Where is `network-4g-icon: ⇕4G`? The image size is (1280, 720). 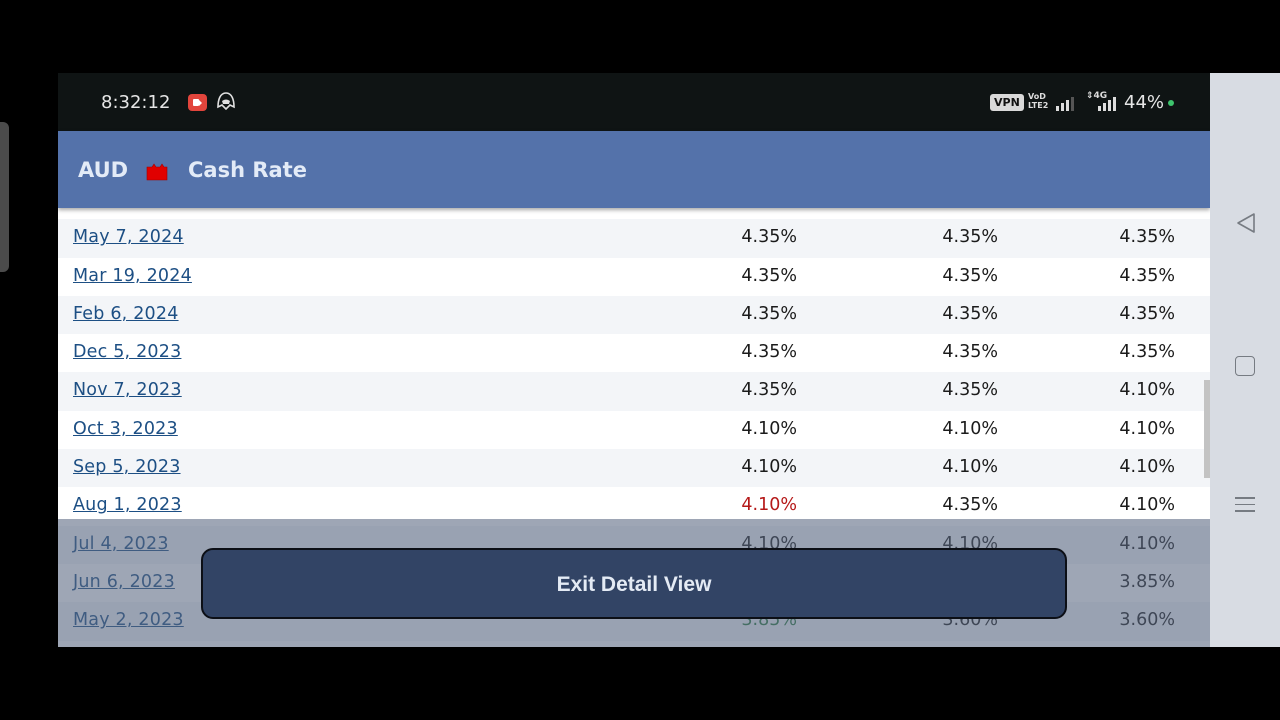
network-4g-icon: ⇕4G is located at coordinates (1097, 96).